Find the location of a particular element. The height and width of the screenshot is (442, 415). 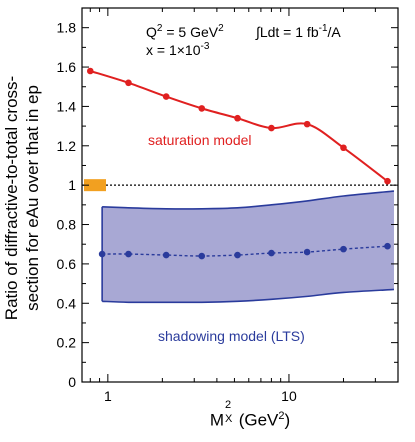

y-tick-label-8: 1.6 is located at coordinates (67, 67).